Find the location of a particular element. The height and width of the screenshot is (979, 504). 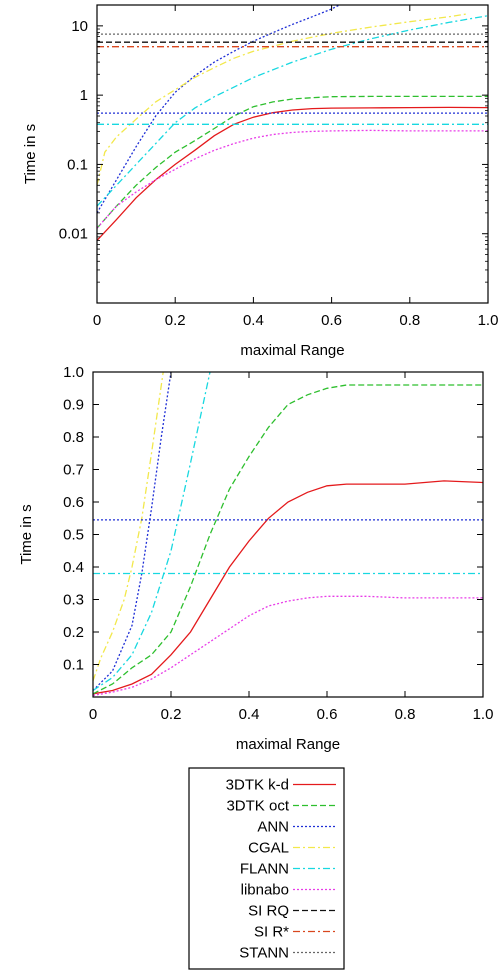

legend-item-libnabo: libnabo is located at coordinates (288, 890).